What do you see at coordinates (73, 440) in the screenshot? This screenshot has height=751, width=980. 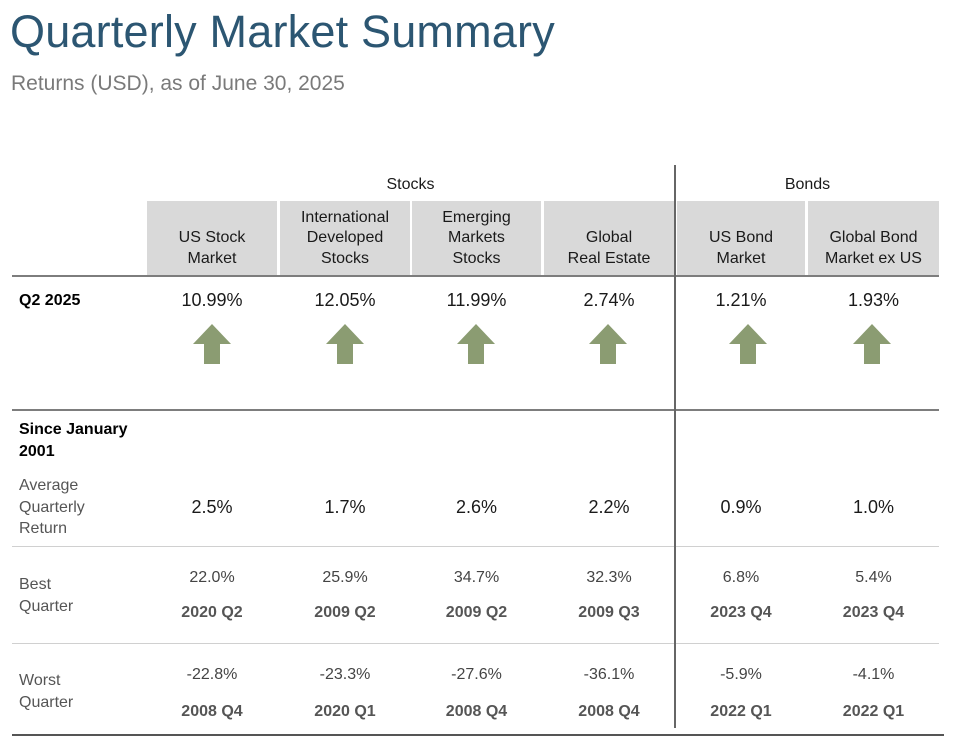 I see `section-label-since-2001: Since January 2001` at bounding box center [73, 440].